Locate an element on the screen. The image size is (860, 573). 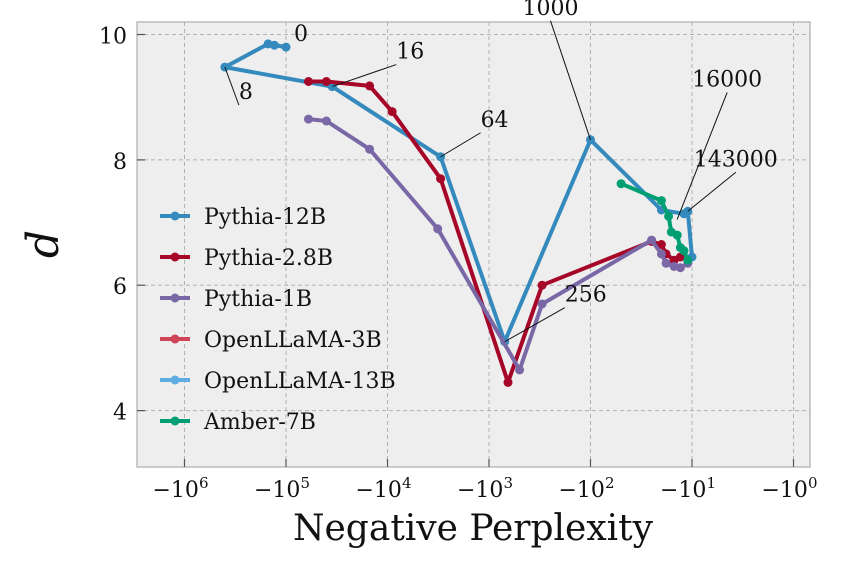
y-tick-label: 10 is located at coordinates (113, 37).